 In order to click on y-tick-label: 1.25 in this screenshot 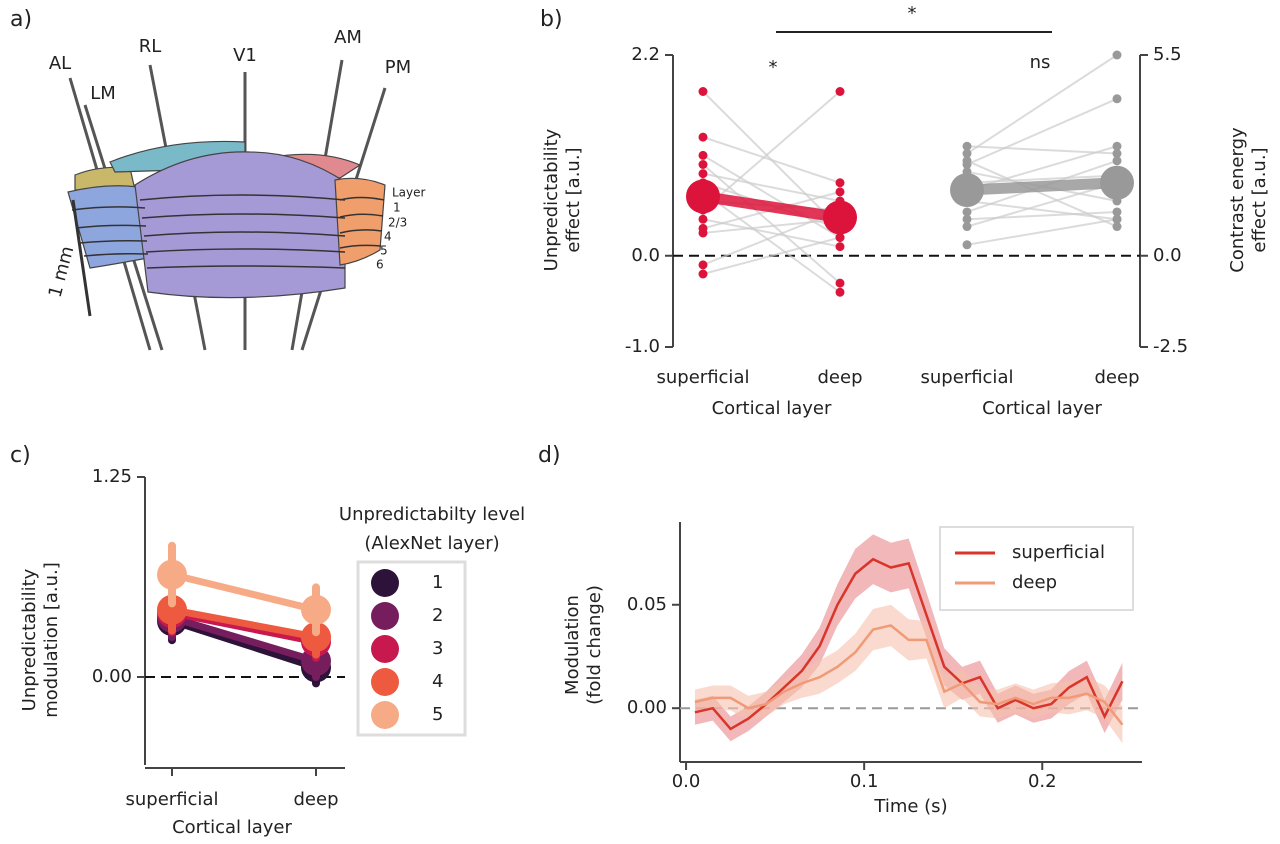, I will do `click(112, 476)`.